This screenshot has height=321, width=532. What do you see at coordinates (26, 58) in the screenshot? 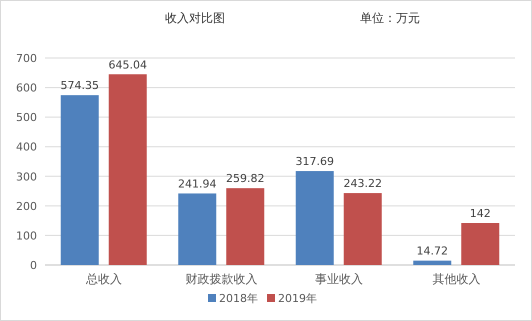
I see `y-tick-label: 700` at bounding box center [26, 58].